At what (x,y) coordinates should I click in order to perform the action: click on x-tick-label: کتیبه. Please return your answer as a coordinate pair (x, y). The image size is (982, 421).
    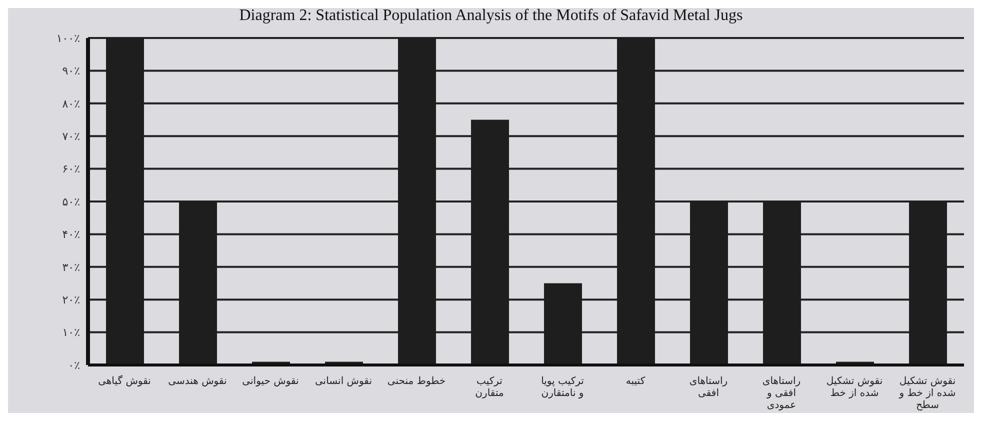
    Looking at the image, I should click on (636, 381).